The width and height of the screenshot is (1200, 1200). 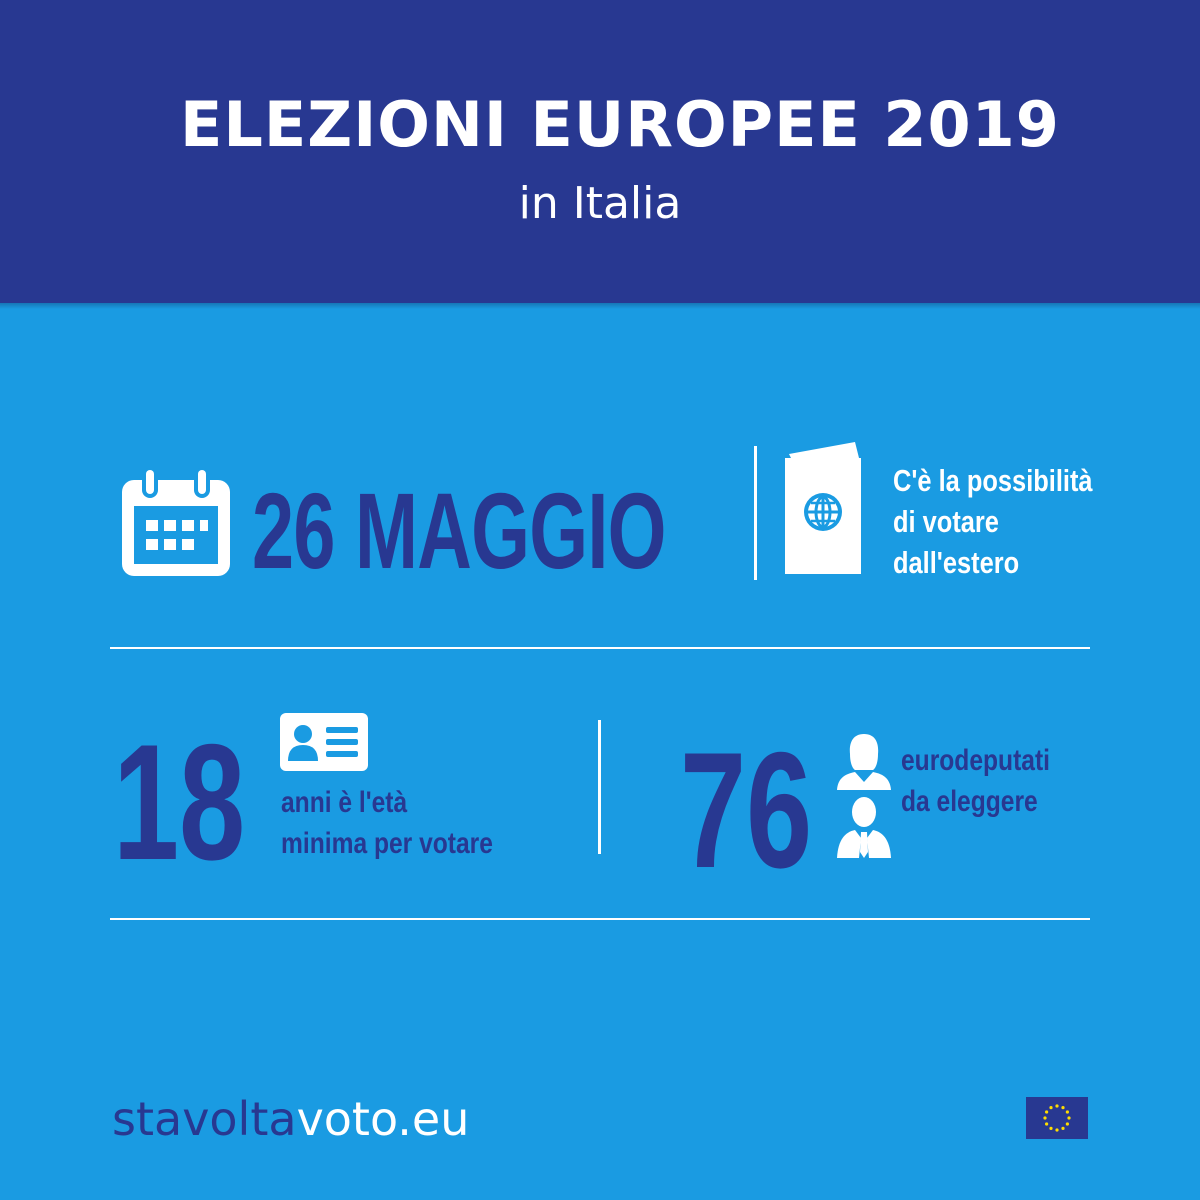 I want to click on passport-icon, so click(x=823, y=508).